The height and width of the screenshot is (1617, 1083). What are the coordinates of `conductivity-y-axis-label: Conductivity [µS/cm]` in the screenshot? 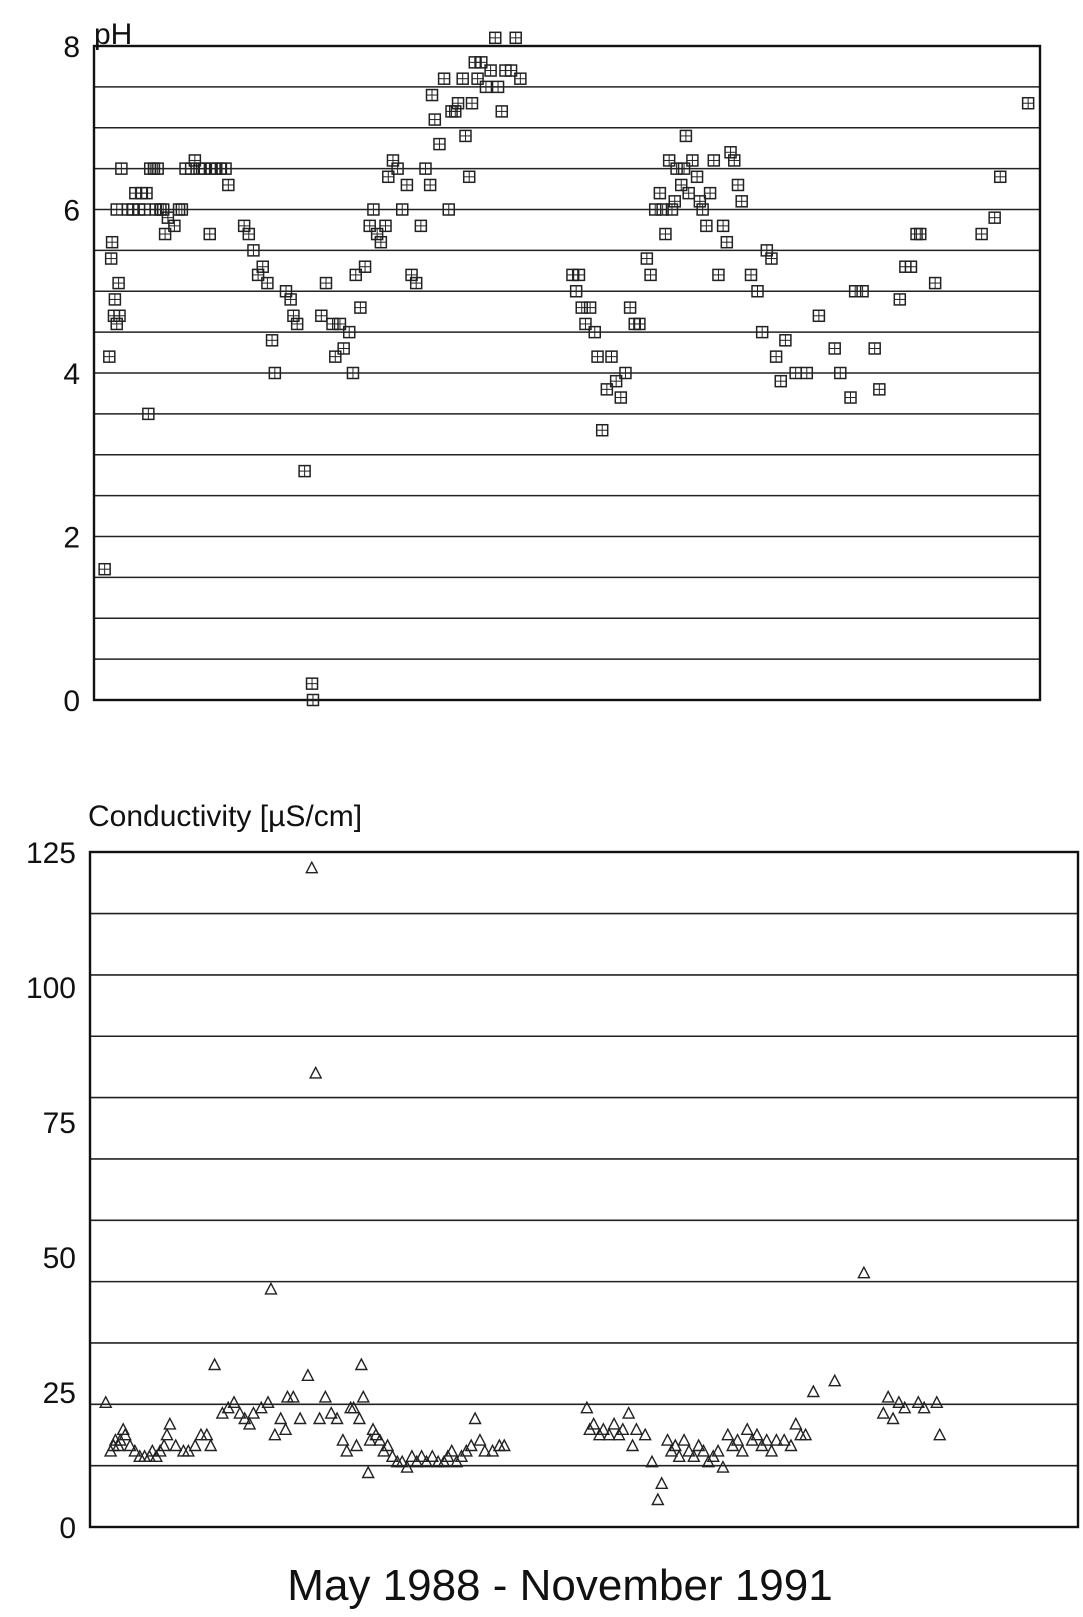 It's located at (225, 816).